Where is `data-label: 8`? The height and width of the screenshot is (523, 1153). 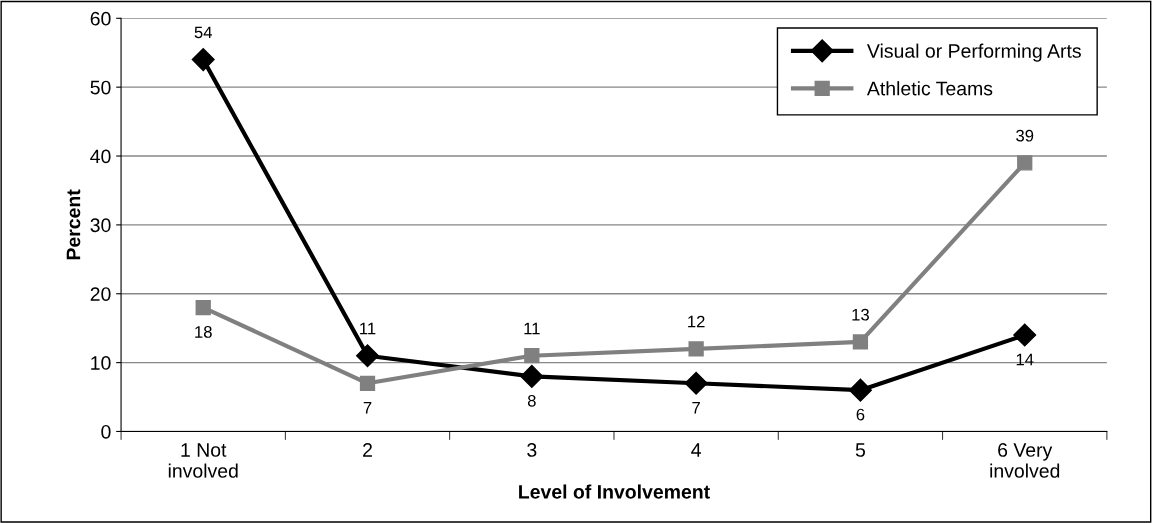 data-label: 8 is located at coordinates (531, 400).